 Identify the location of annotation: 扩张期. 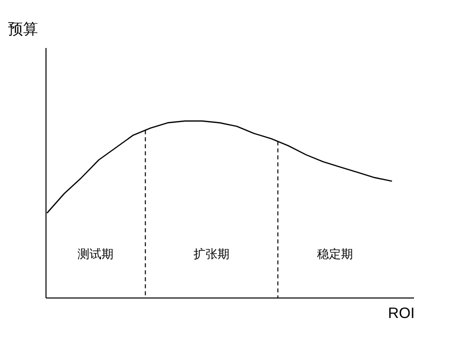
(212, 254).